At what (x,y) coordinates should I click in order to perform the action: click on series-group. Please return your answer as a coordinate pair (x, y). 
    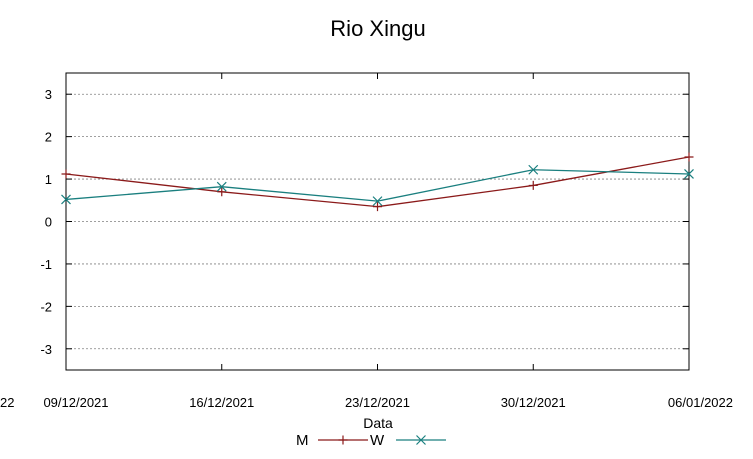
    Looking at the image, I should click on (377, 182).